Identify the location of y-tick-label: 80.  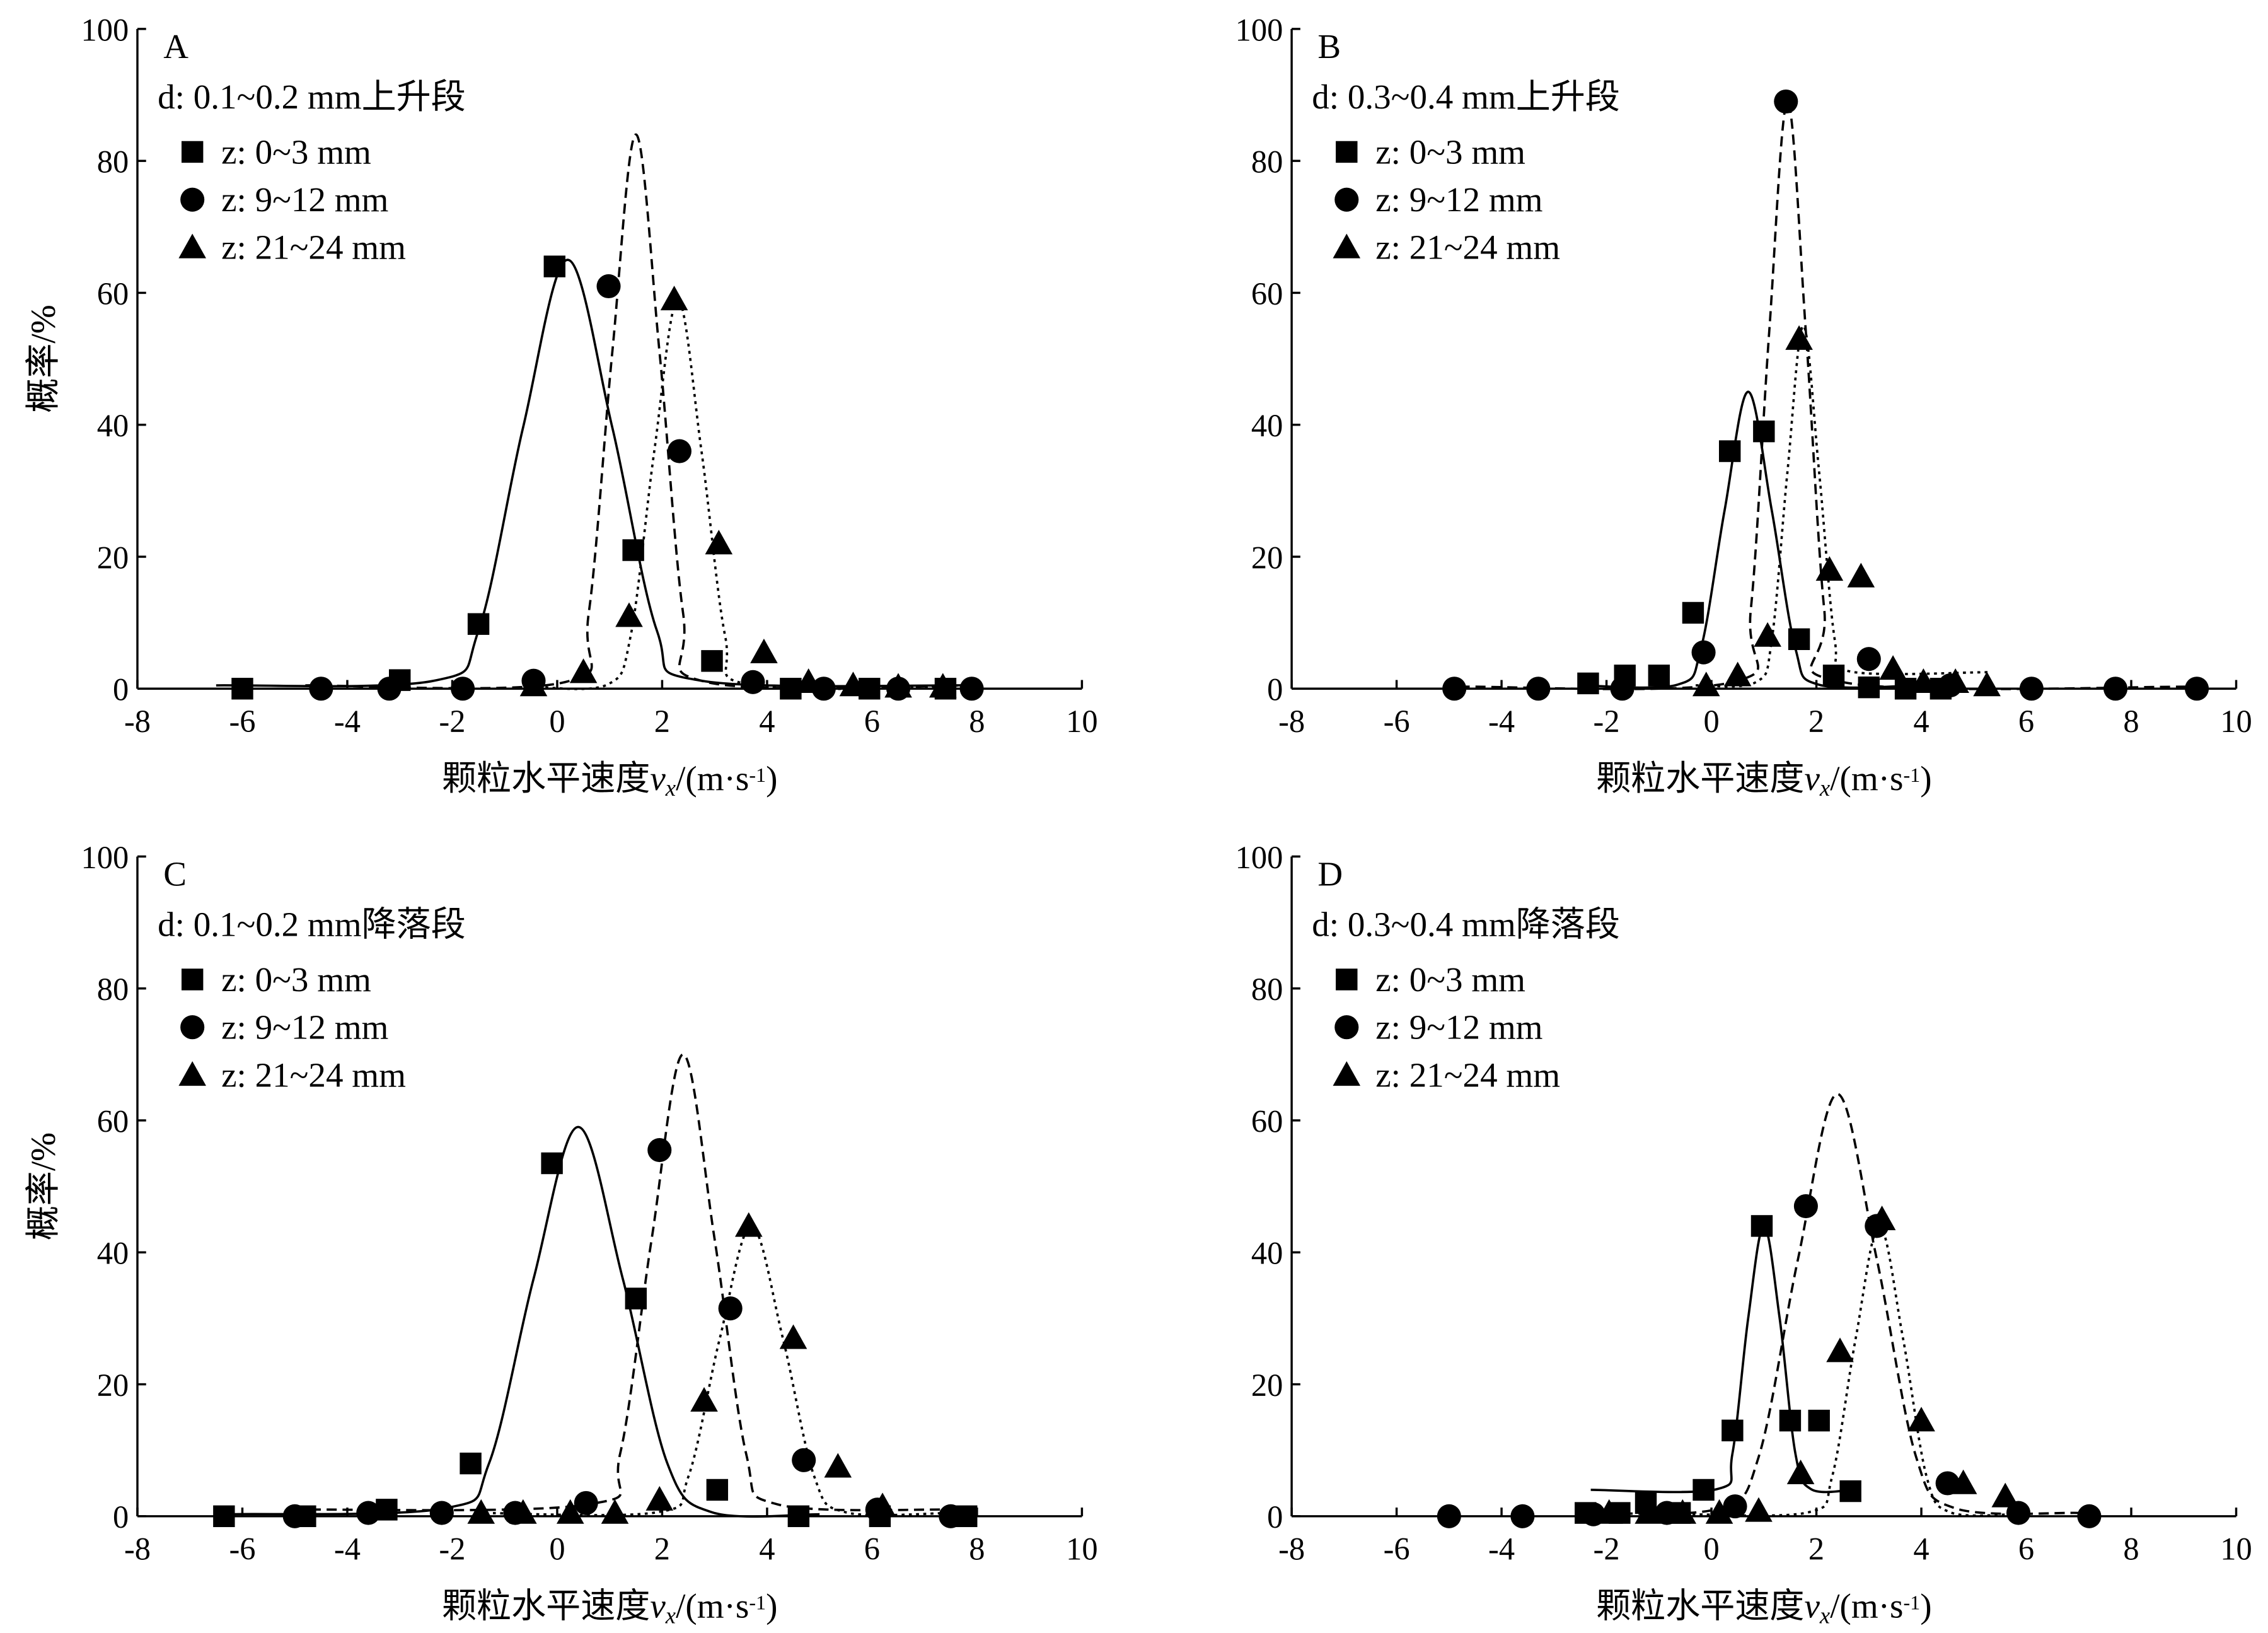
(113, 989).